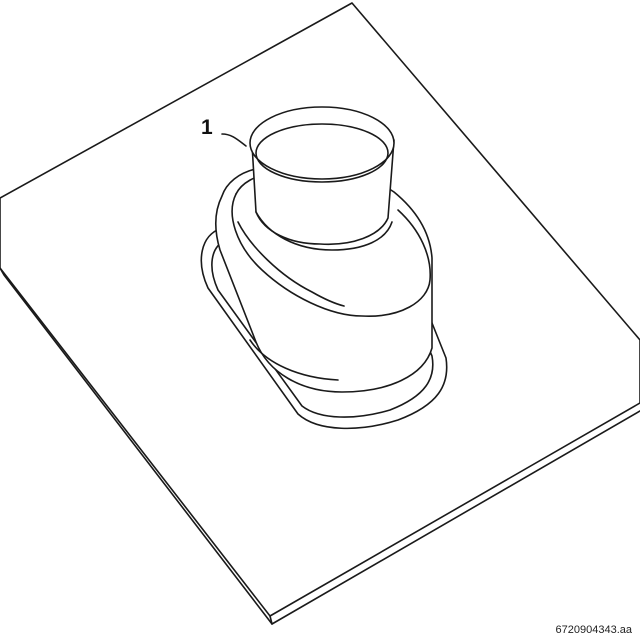 Image resolution: width=640 pixels, height=640 pixels. What do you see at coordinates (234, 140) in the screenshot?
I see `callout-leader-line` at bounding box center [234, 140].